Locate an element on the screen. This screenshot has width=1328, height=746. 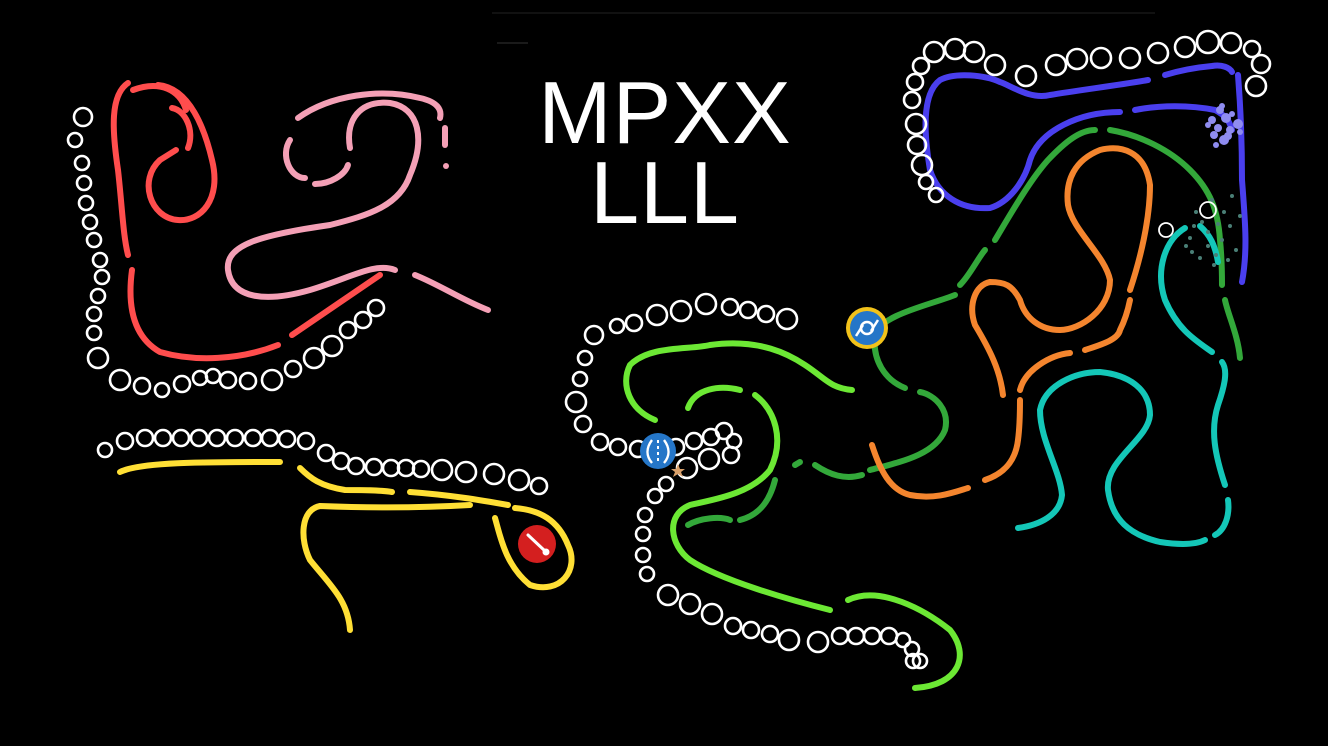
yellow-track is located at coordinates (346, 546).